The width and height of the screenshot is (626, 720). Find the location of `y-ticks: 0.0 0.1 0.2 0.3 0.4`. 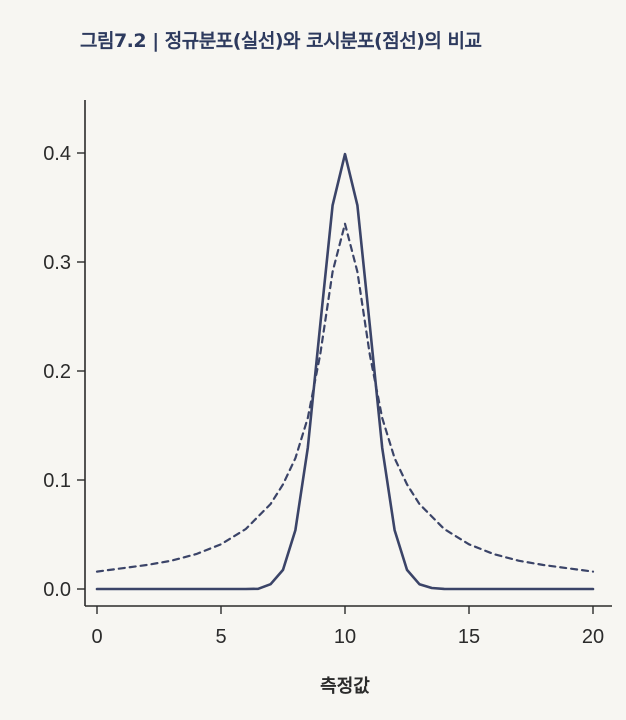

y-ticks: 0.0 0.1 0.2 0.3 0.4 is located at coordinates (64, 372).